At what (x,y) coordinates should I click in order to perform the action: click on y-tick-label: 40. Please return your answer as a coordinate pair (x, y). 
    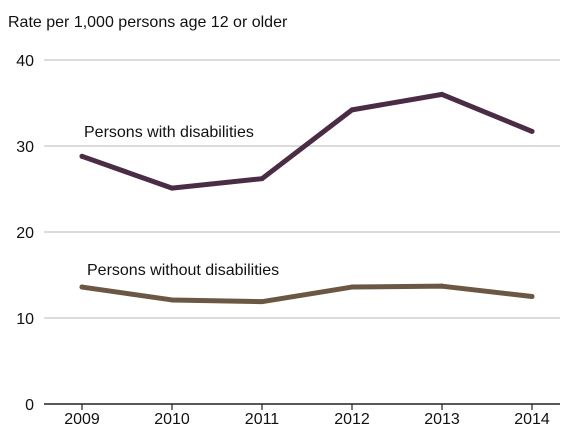
    Looking at the image, I should click on (25, 61).